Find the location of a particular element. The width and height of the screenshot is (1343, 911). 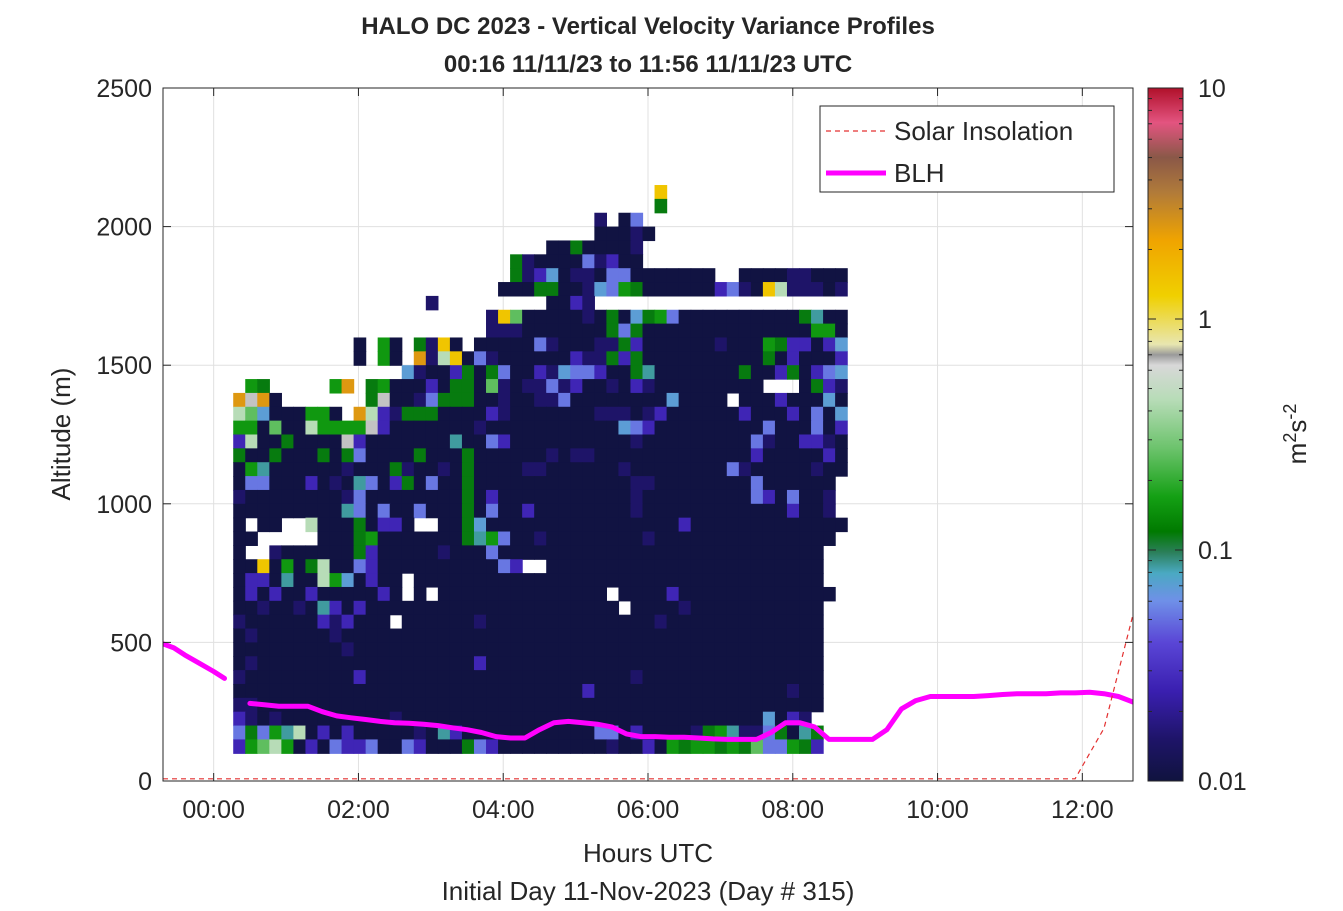

solar-insolation-line is located at coordinates (648, 697).